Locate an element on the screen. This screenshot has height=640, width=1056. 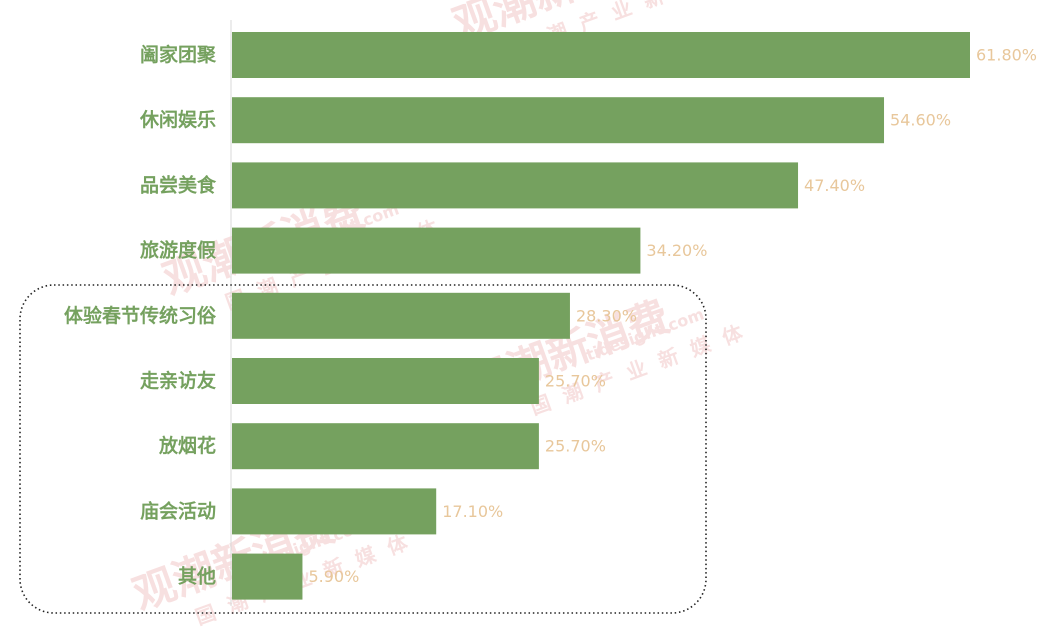
value-label: 28.30% is located at coordinates (606, 315).